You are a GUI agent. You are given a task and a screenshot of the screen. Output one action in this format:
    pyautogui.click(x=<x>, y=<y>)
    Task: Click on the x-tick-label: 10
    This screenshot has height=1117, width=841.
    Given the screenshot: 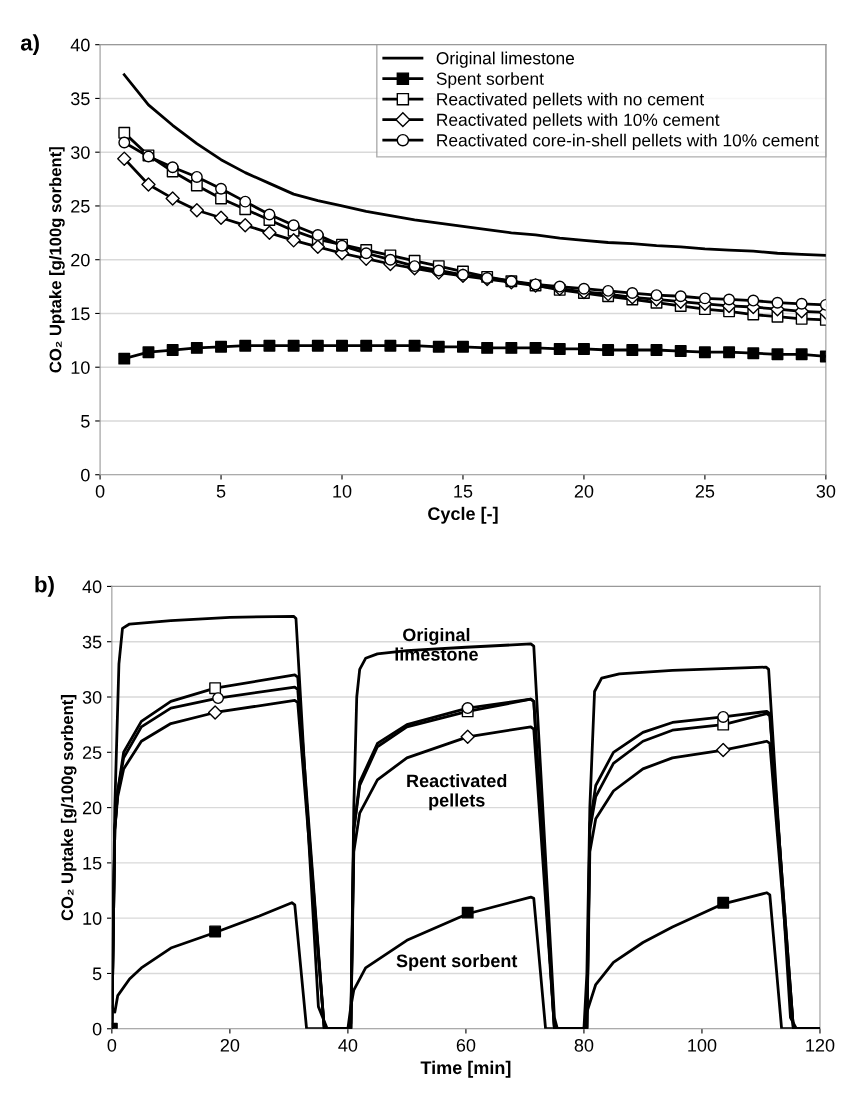 What is the action you would take?
    pyautogui.click(x=342, y=491)
    